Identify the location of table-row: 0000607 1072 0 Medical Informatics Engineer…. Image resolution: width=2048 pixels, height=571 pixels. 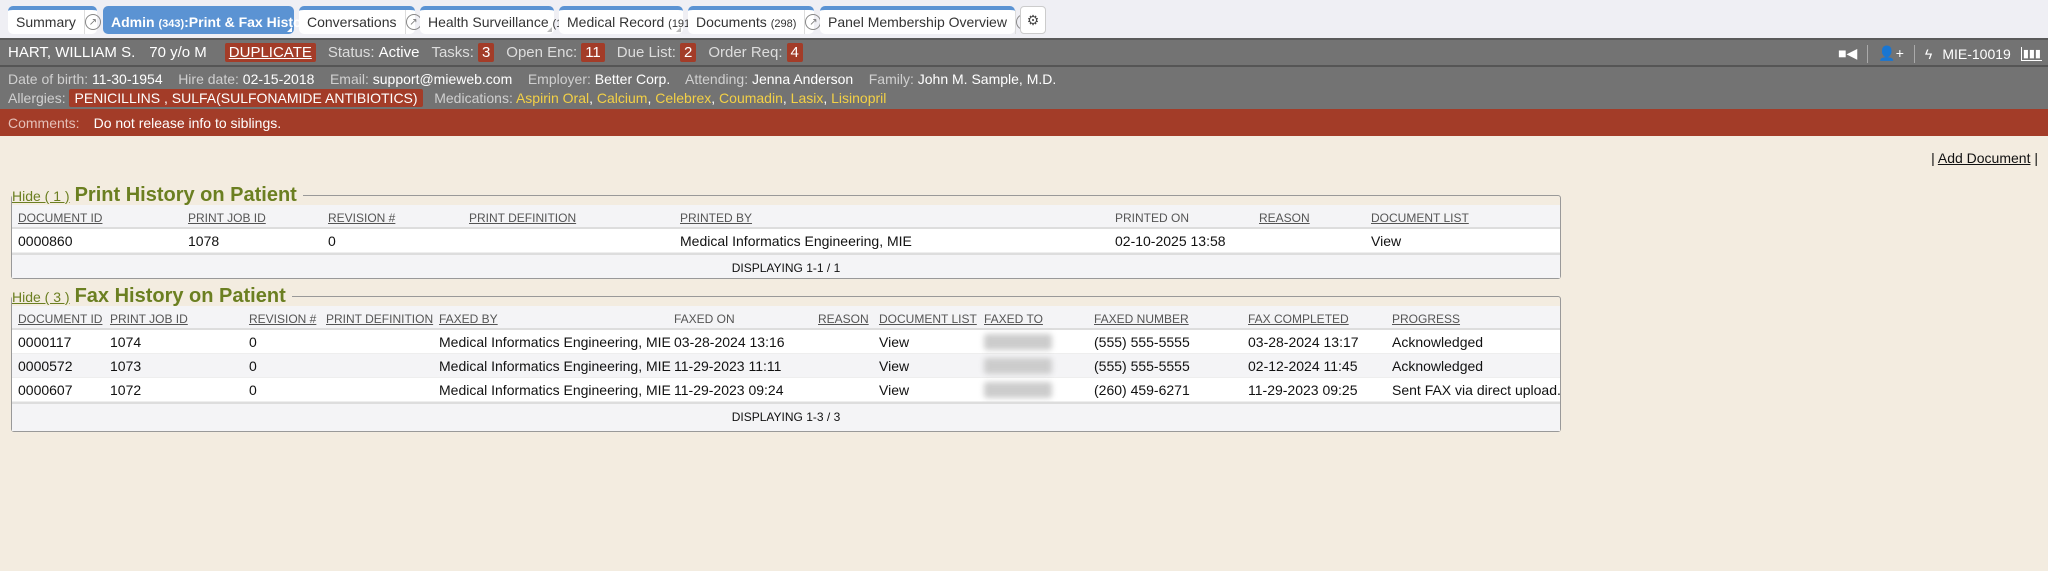
(786, 390).